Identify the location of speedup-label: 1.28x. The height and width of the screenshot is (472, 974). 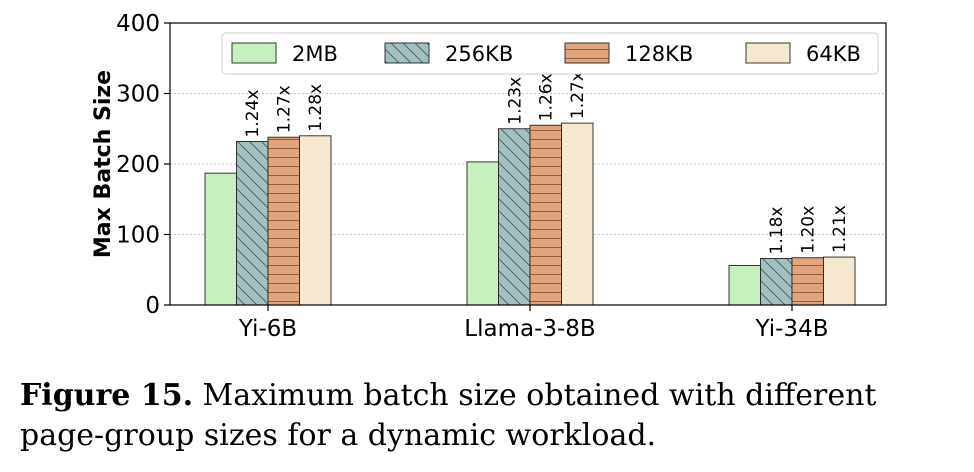
(316, 108).